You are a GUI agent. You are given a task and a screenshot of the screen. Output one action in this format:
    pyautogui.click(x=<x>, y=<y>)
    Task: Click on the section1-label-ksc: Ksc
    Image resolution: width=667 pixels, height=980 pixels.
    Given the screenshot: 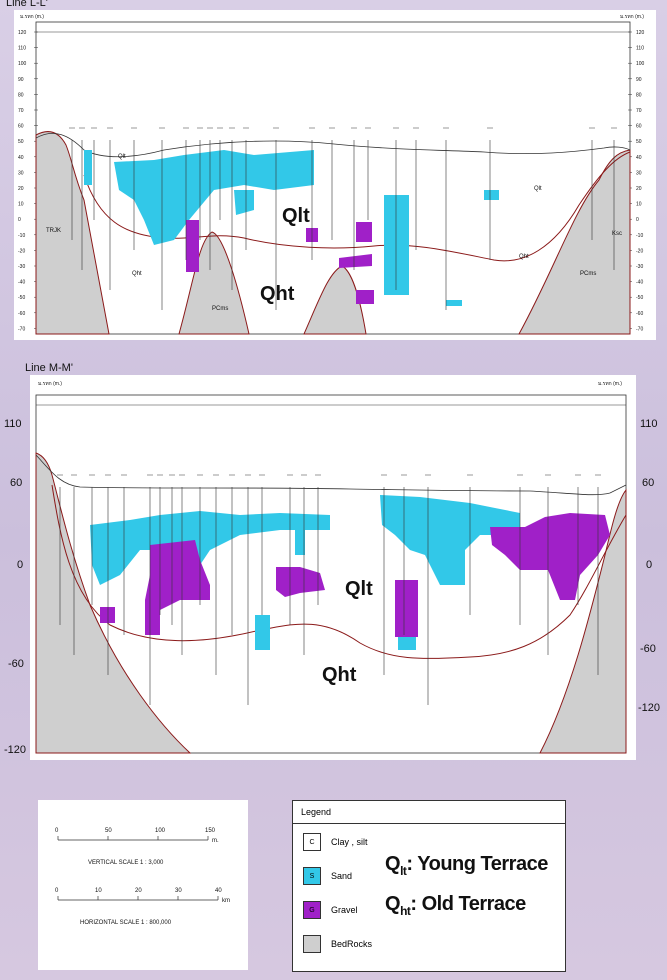 What is the action you would take?
    pyautogui.click(x=617, y=234)
    